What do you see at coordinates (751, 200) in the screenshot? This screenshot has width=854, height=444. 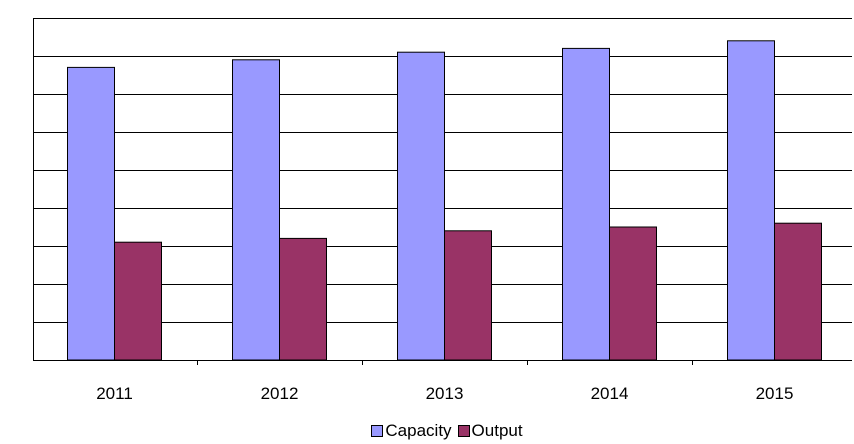 I see `bar-capacity-2015` at bounding box center [751, 200].